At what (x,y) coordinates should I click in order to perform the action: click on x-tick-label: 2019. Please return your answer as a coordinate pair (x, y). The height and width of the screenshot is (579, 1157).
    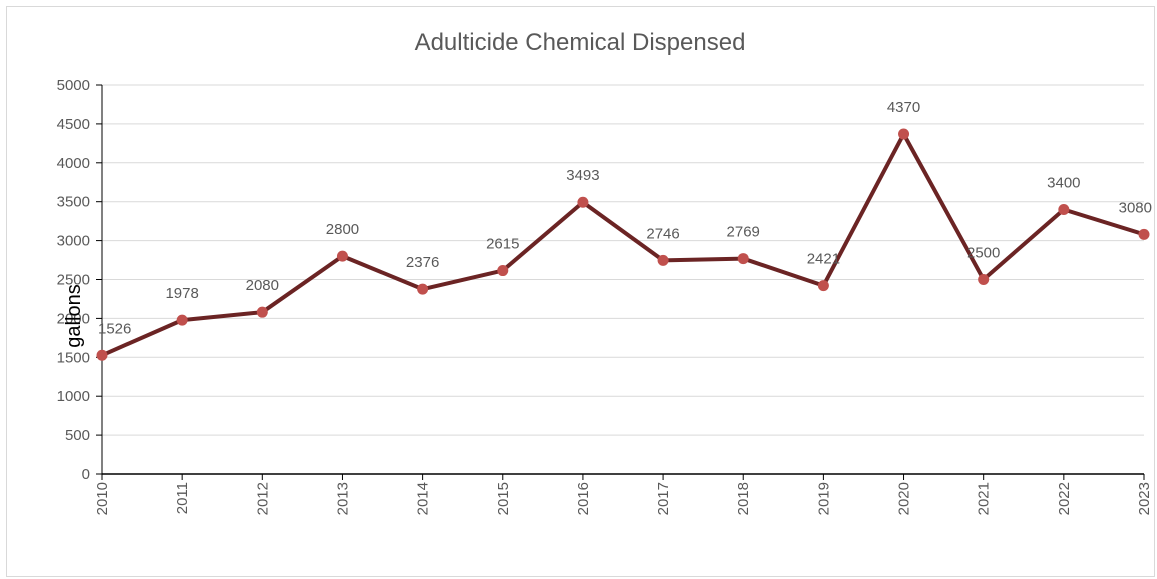
    Looking at the image, I should click on (823, 498).